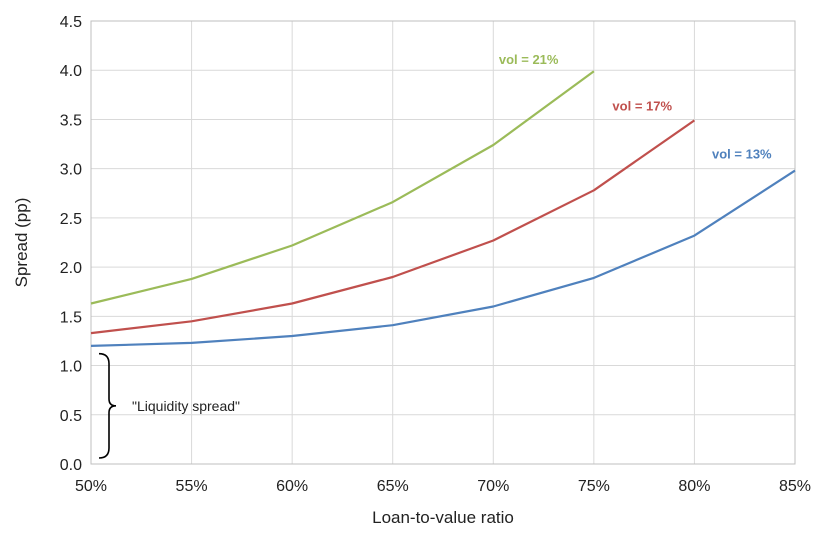  Describe the element at coordinates (71, 244) in the screenshot. I see `y-axis-ticks: 0.0 0.5 1.0 1.5 2.0 2.5 3.0 3.5 4.0 4.5` at that location.